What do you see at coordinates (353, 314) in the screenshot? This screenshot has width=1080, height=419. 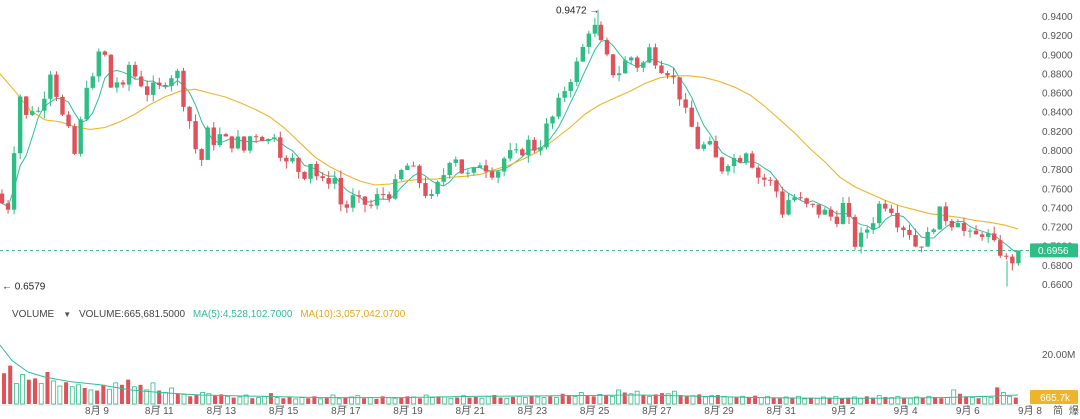 I see `volume-ma10: MA(10):3,057,042.0700` at bounding box center [353, 314].